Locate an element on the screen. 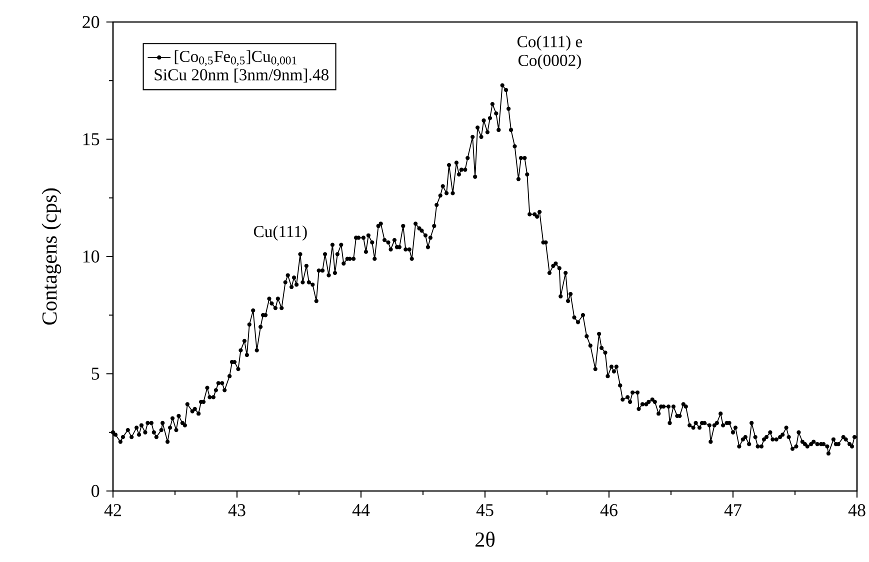 The height and width of the screenshot is (562, 869). x-tick-label: 47 is located at coordinates (733, 510).